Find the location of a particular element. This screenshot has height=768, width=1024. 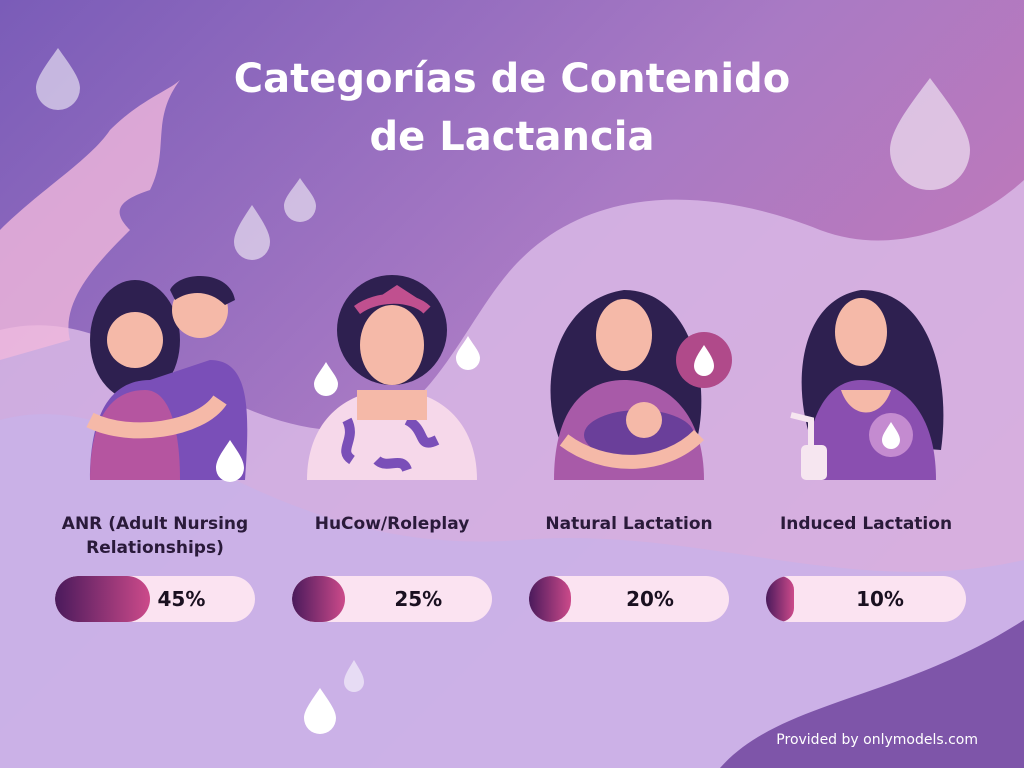

woman-breast-pump-icon is located at coordinates (867, 385).